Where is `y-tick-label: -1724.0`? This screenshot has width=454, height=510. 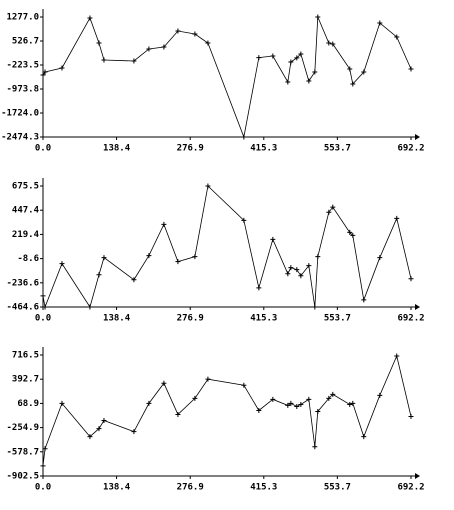 y-tick-label: -1724.0 is located at coordinates (20, 113).